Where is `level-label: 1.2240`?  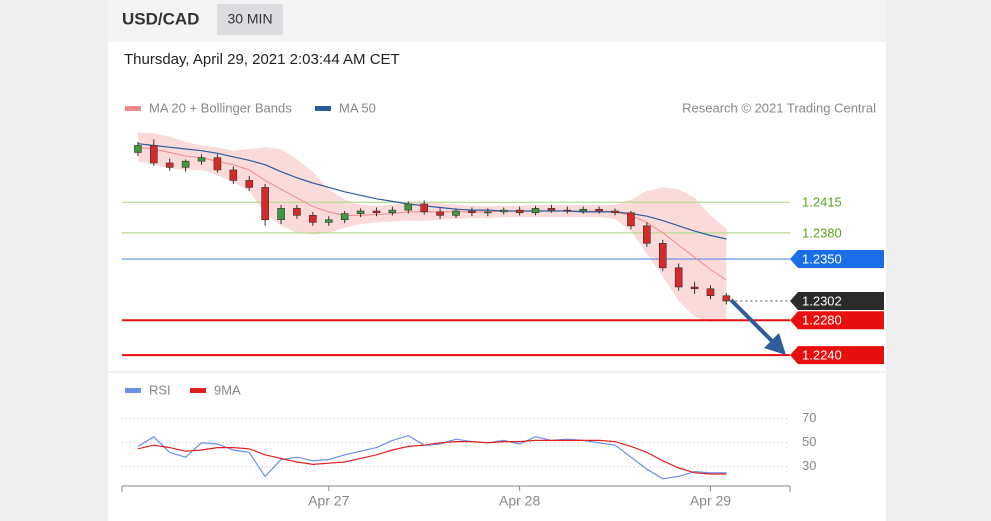
level-label: 1.2240 is located at coordinates (822, 355).